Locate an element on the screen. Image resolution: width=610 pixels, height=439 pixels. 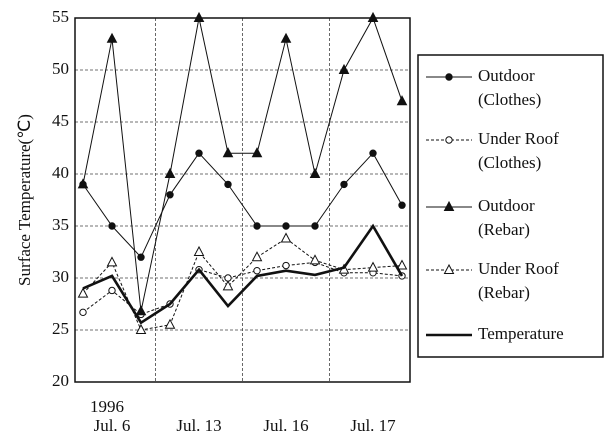
y-tick-label: 25 is located at coordinates (60, 328).